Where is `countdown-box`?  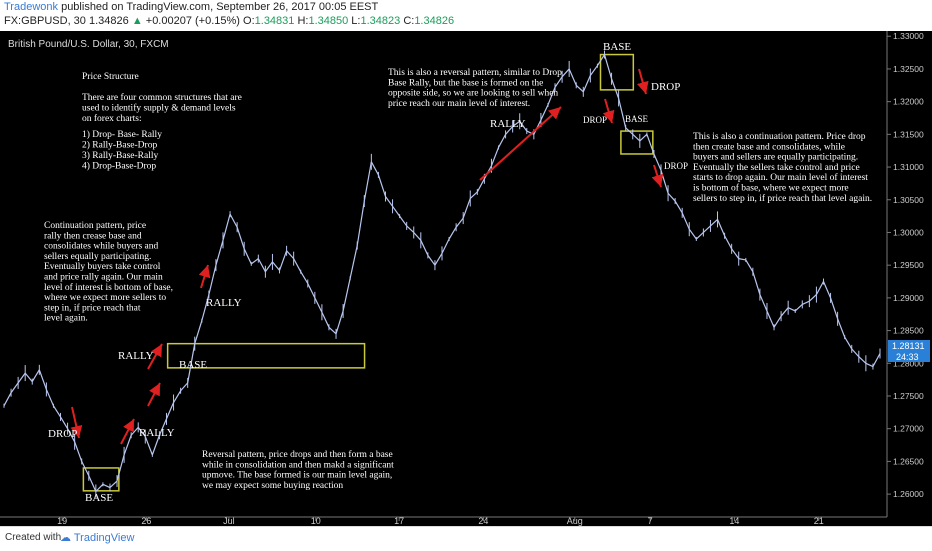 countdown-box is located at coordinates (909, 356).